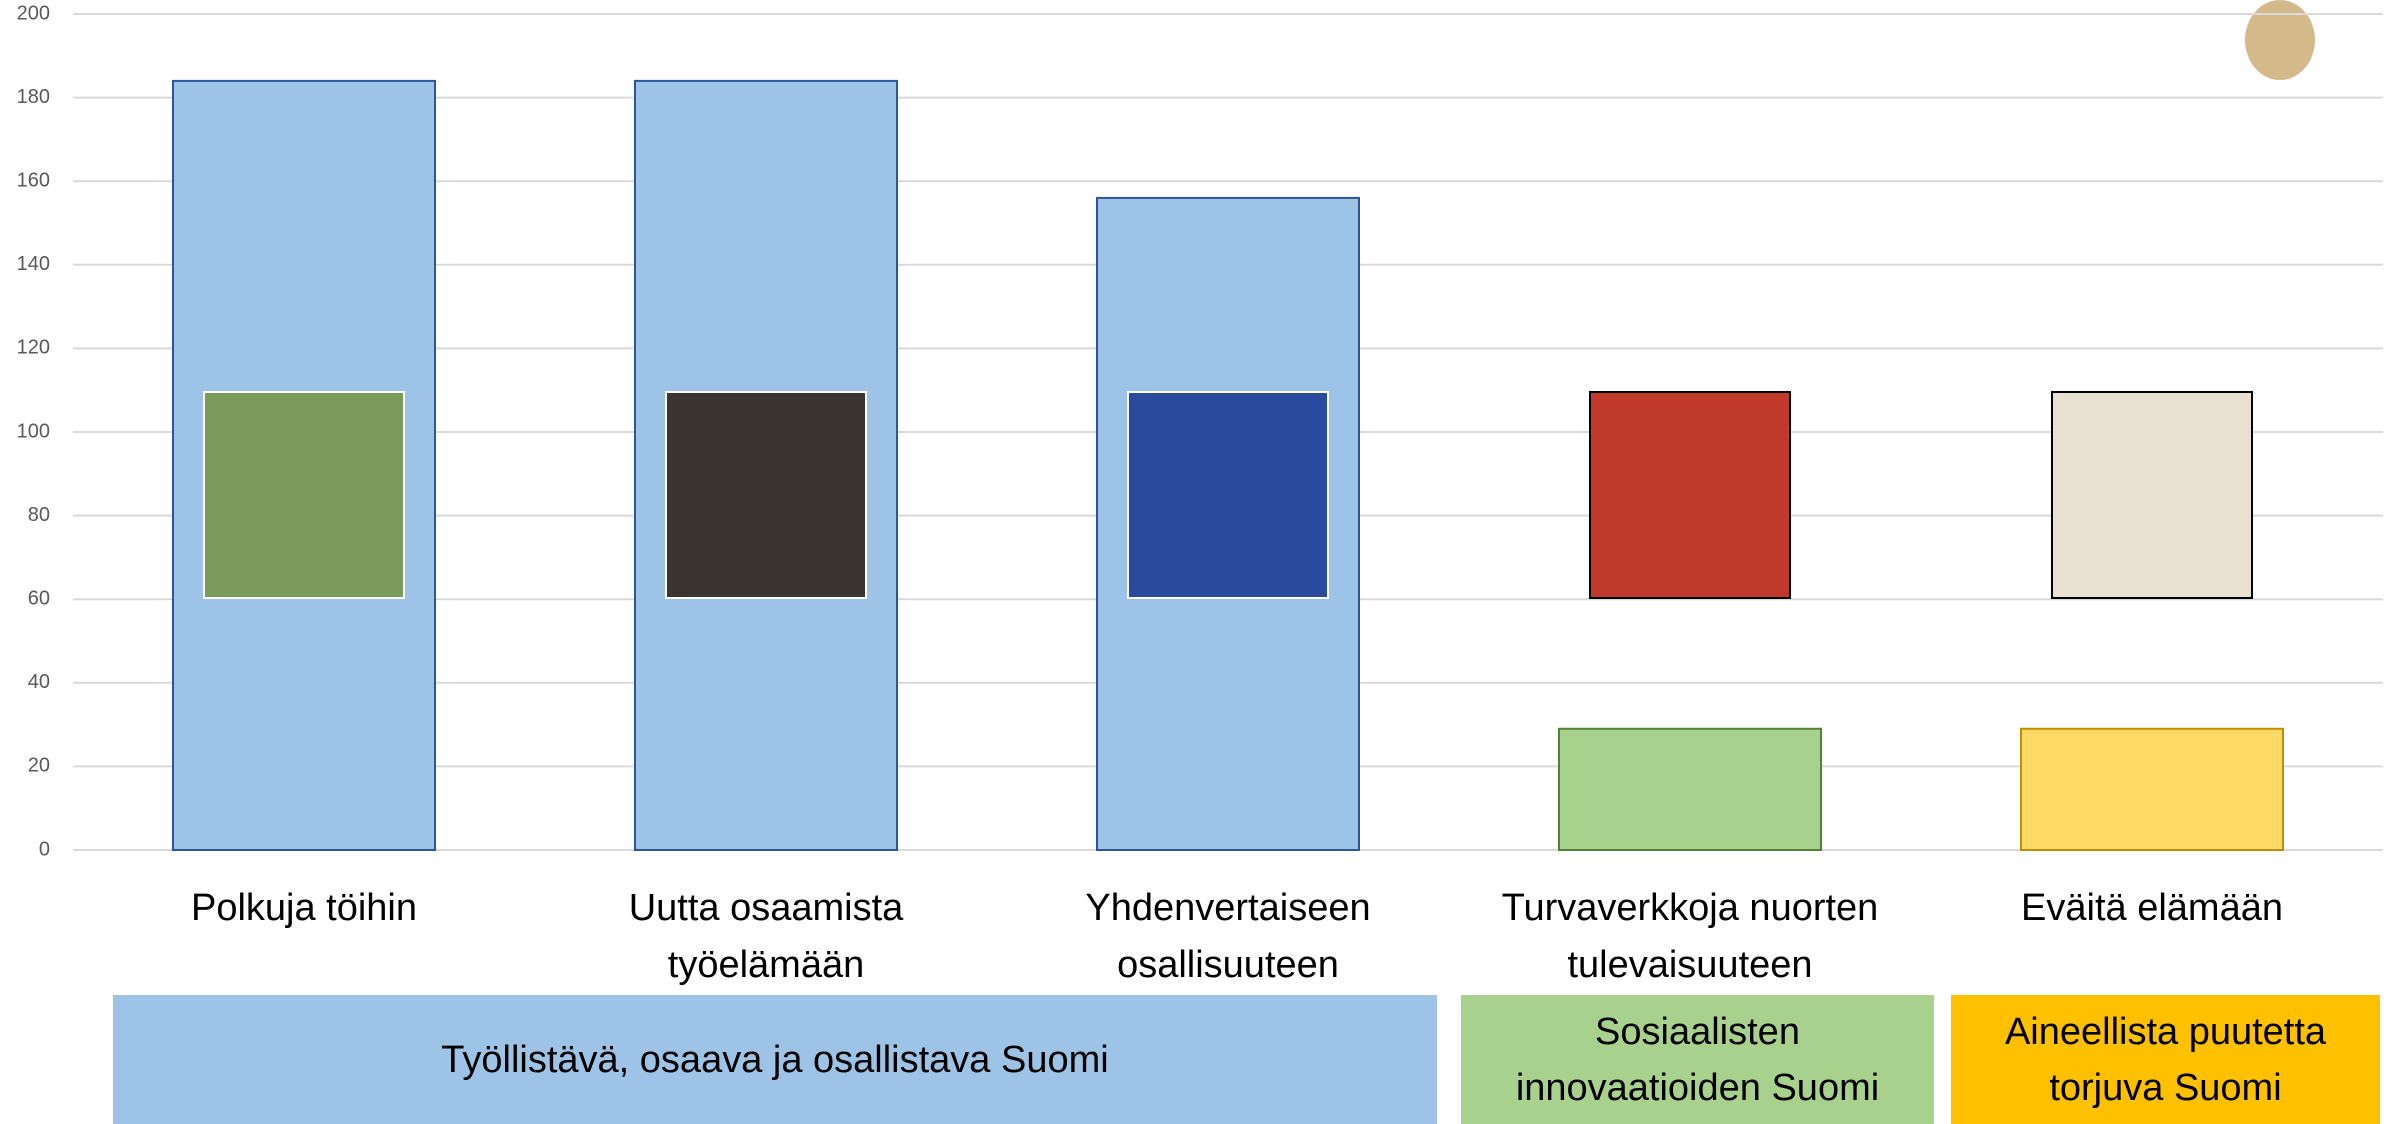 This screenshot has height=1124, width=2392. I want to click on x-tick-label: Uutta osaamista työelämään, so click(766, 936).